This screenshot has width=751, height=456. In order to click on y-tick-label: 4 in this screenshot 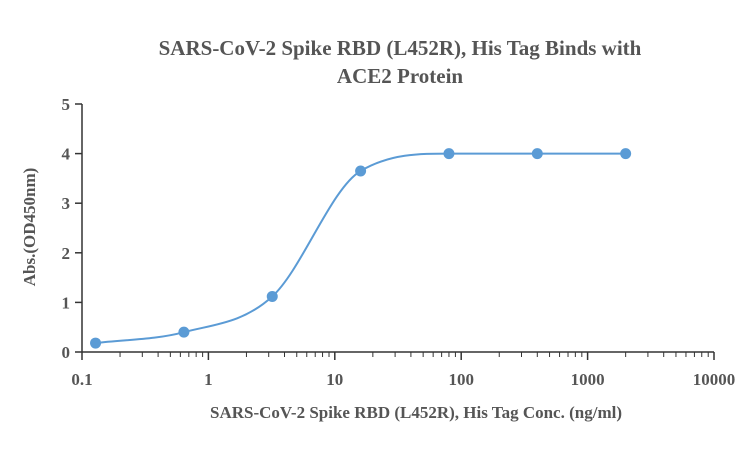, I will do `click(66, 154)`.